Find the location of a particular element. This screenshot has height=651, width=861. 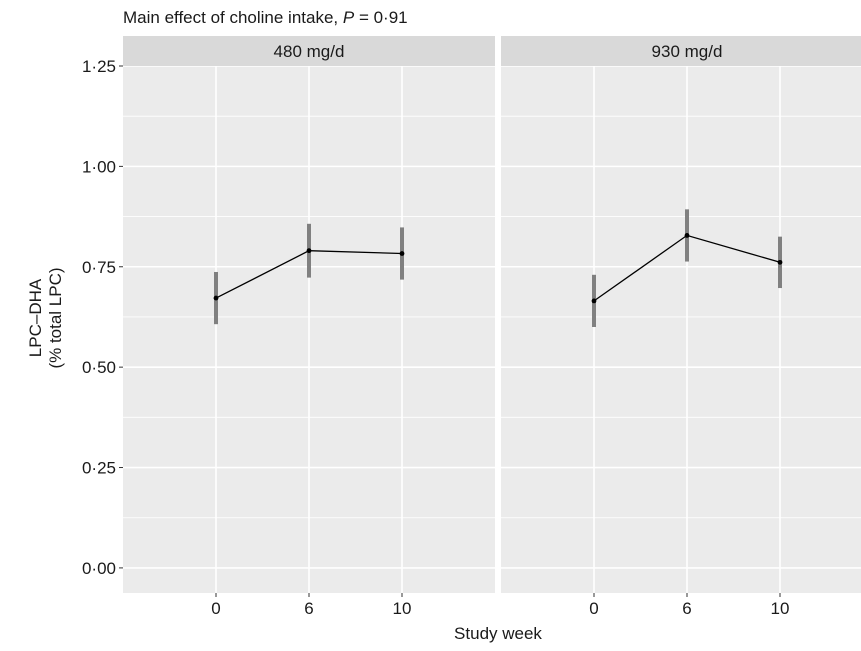

y-axis-title-line1: LPC–DHA is located at coordinates (35, 317).